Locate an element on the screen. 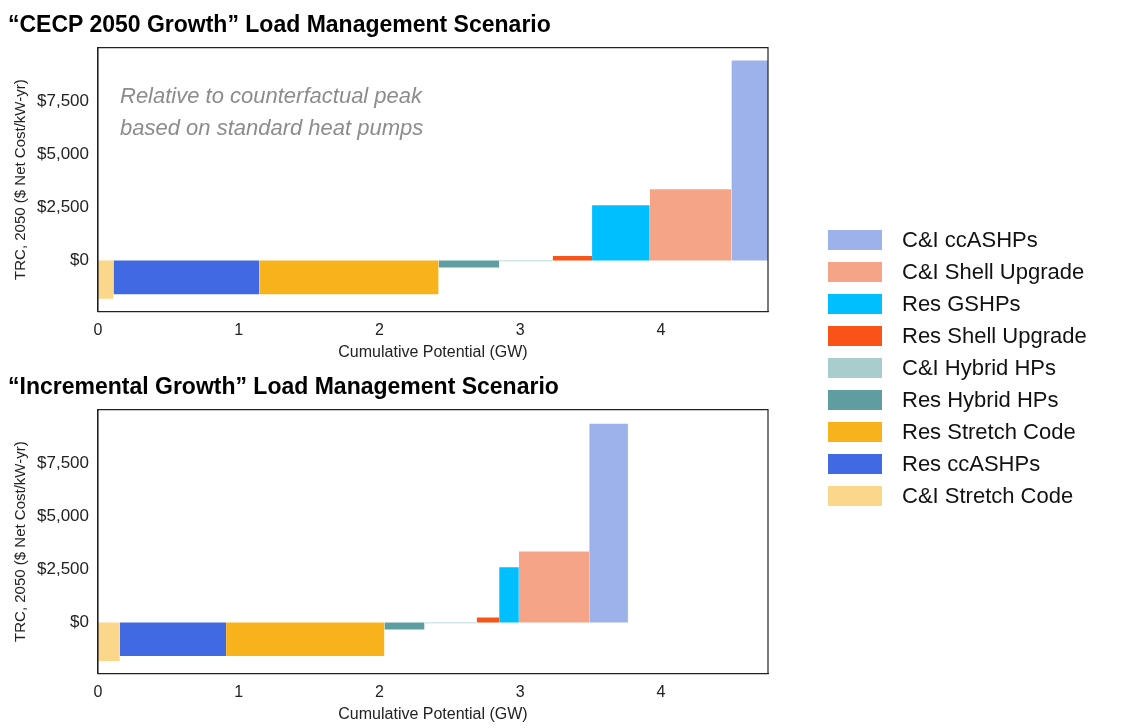  legend-label: Res Stretch Code is located at coordinates (989, 432).